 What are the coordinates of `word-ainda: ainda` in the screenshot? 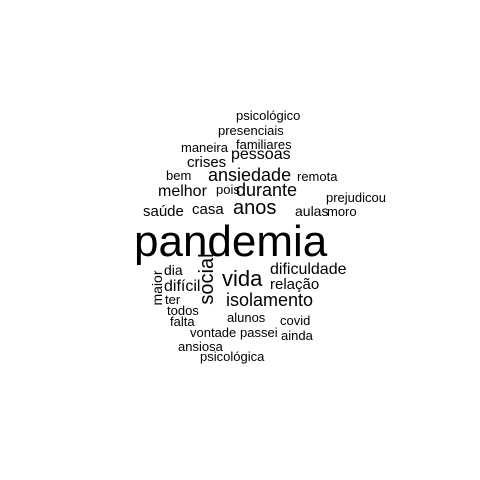 It's located at (297, 335).